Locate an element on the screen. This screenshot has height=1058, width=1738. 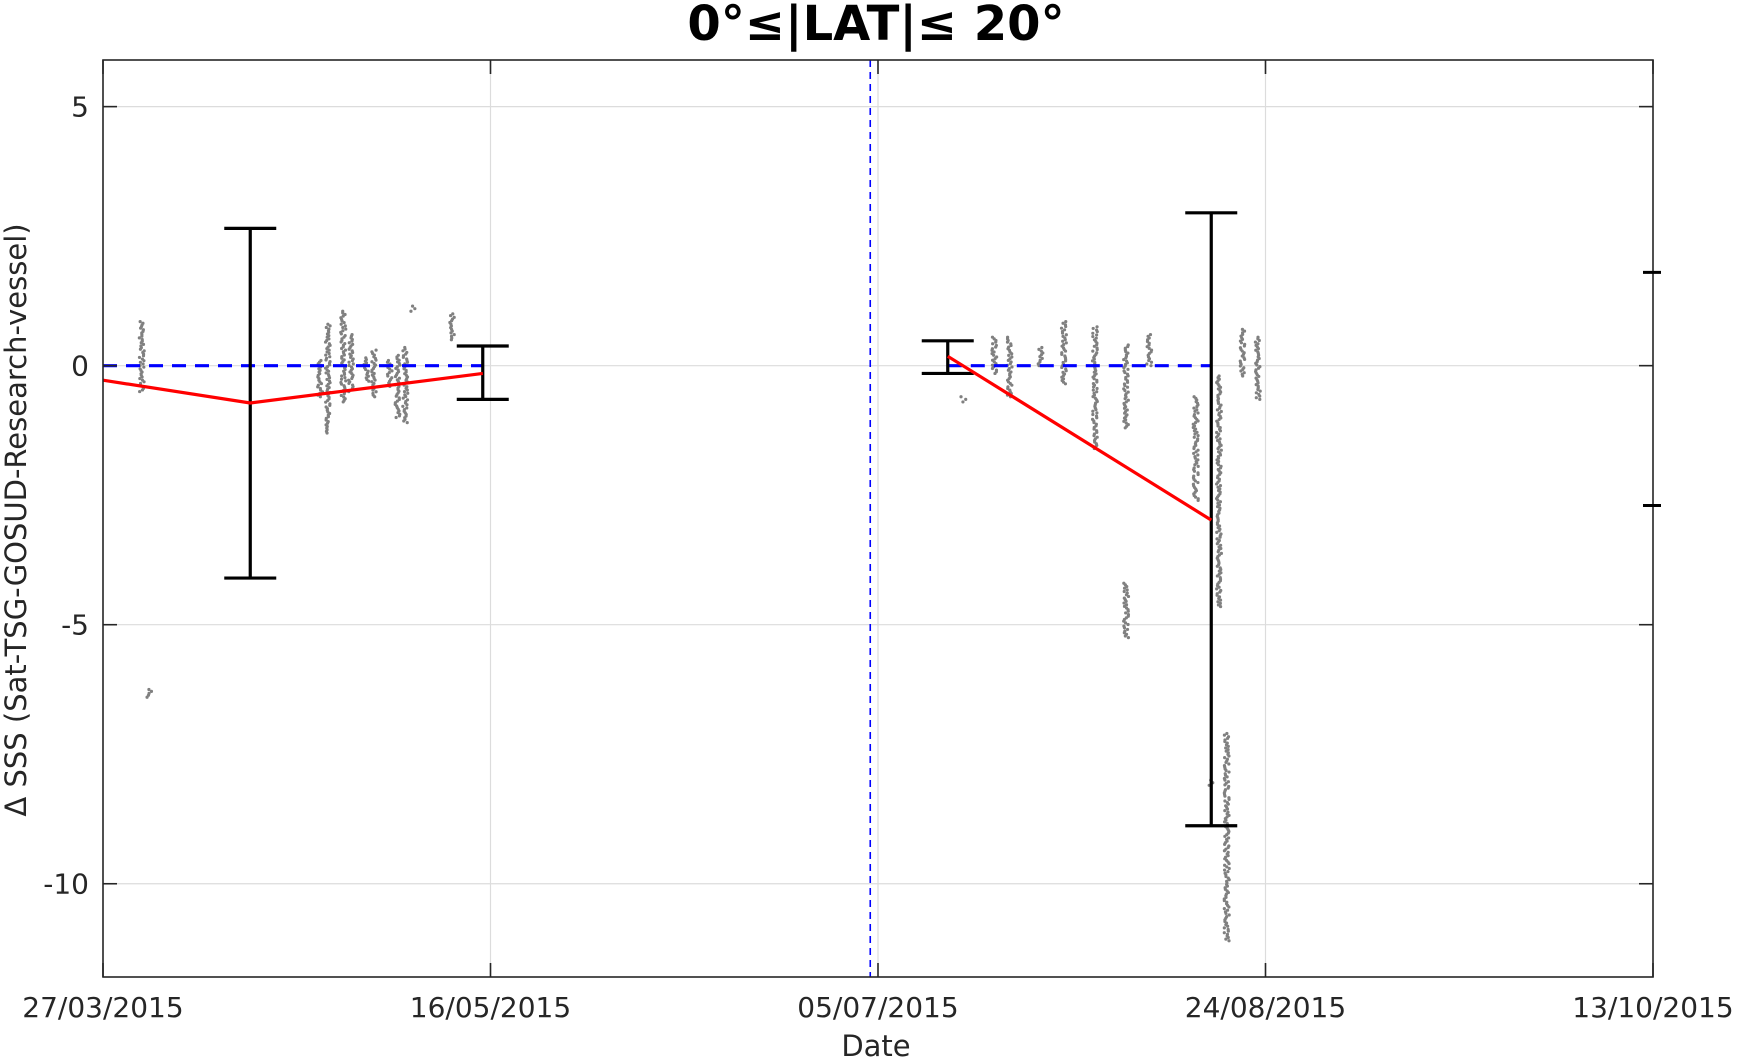
mean-line-segment is located at coordinates (293, 388).